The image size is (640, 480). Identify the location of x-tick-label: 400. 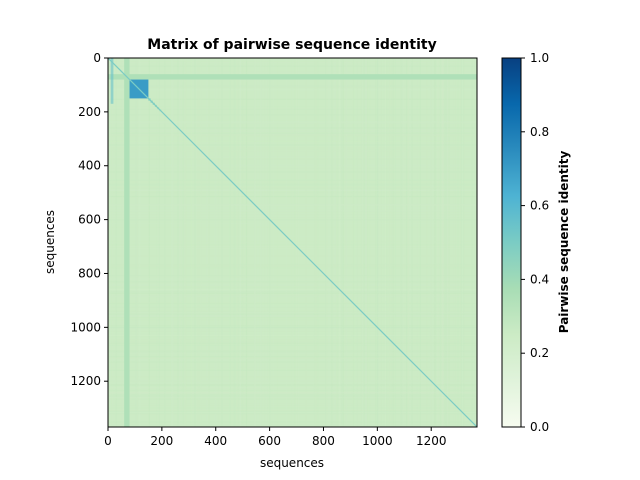
(215, 441).